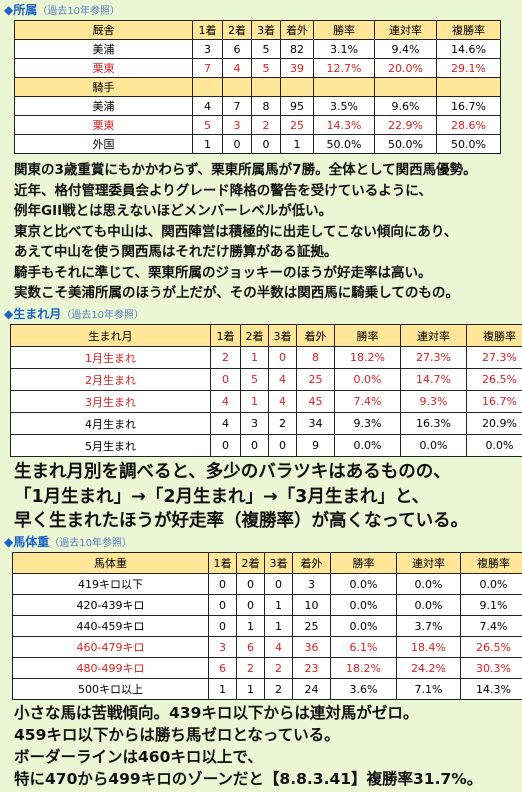 This screenshot has width=522, height=792. Describe the element at coordinates (491, 605) in the screenshot. I see `cell: 9.1%` at that location.